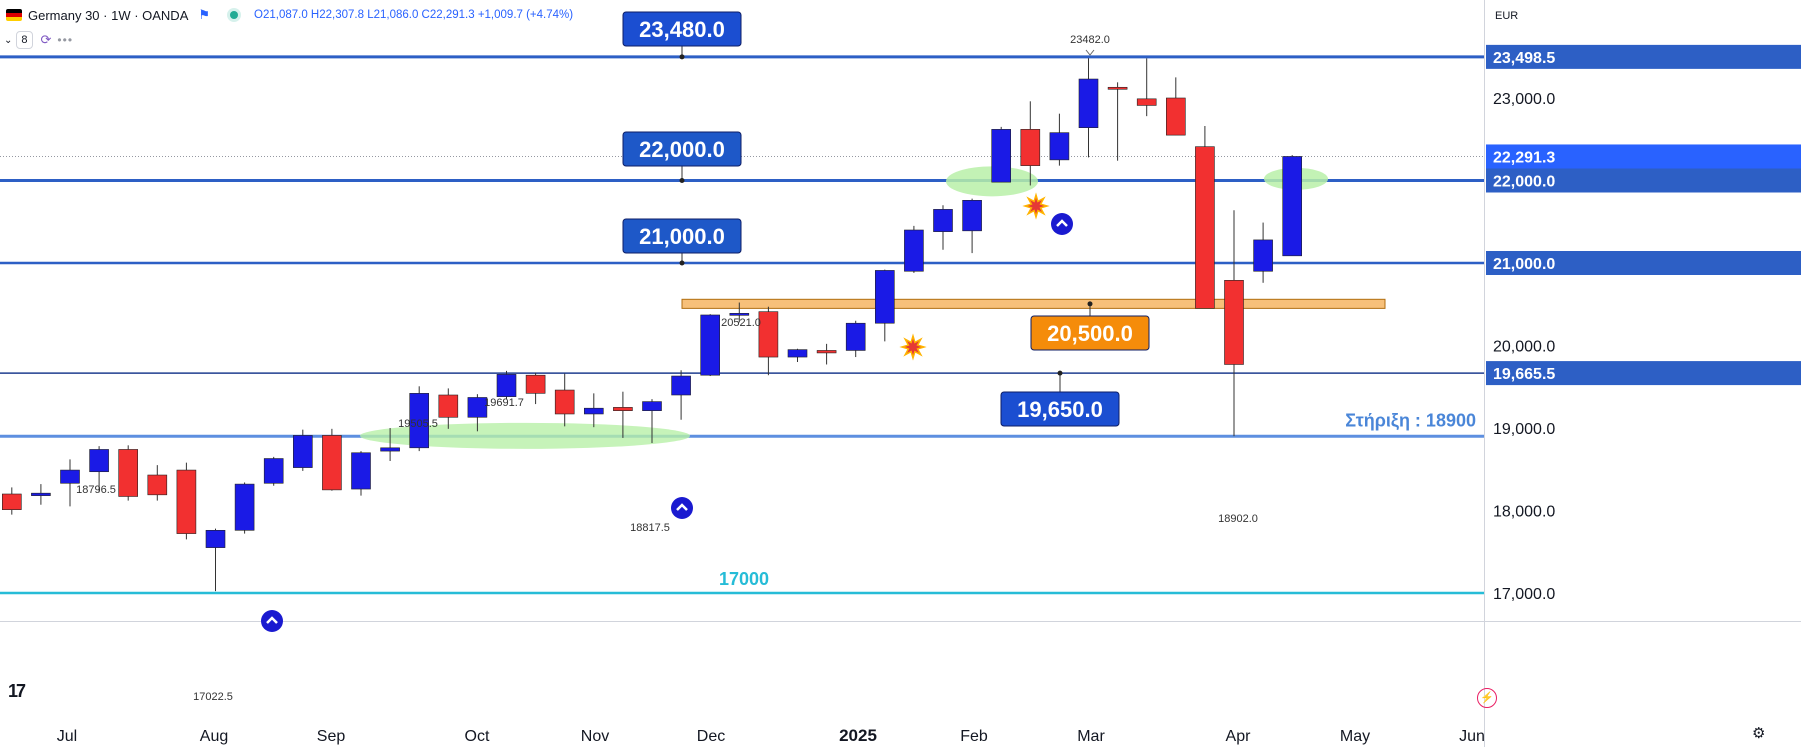 This screenshot has height=747, width=1801. I want to click on price-annotation: 18817.5, so click(650, 528).